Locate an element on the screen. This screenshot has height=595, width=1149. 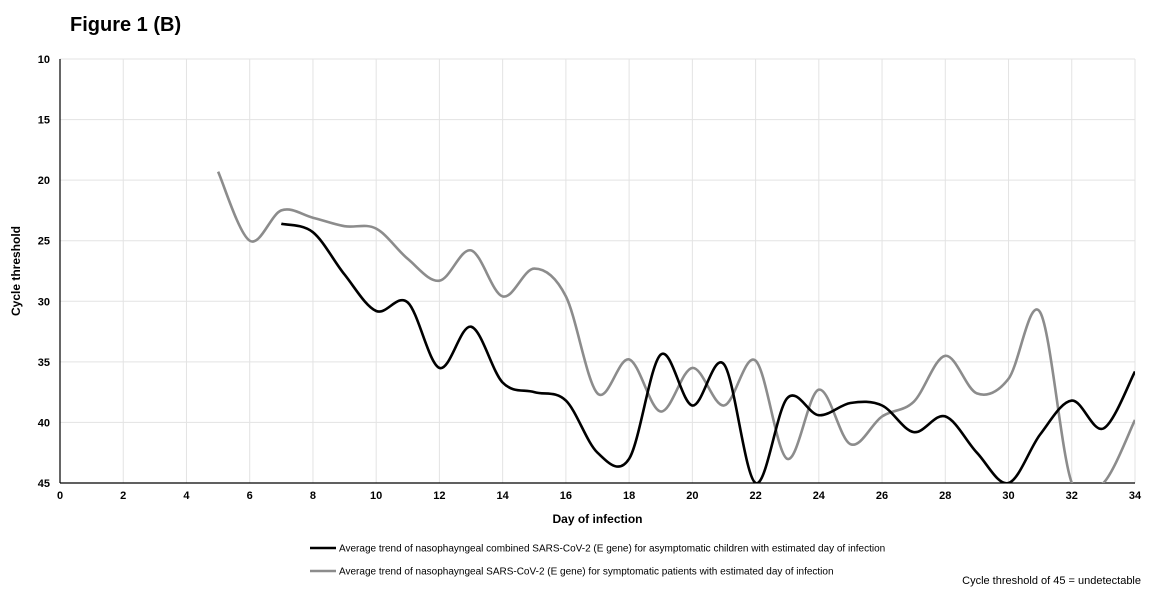
x-tick-label: 14 is located at coordinates (503, 496).